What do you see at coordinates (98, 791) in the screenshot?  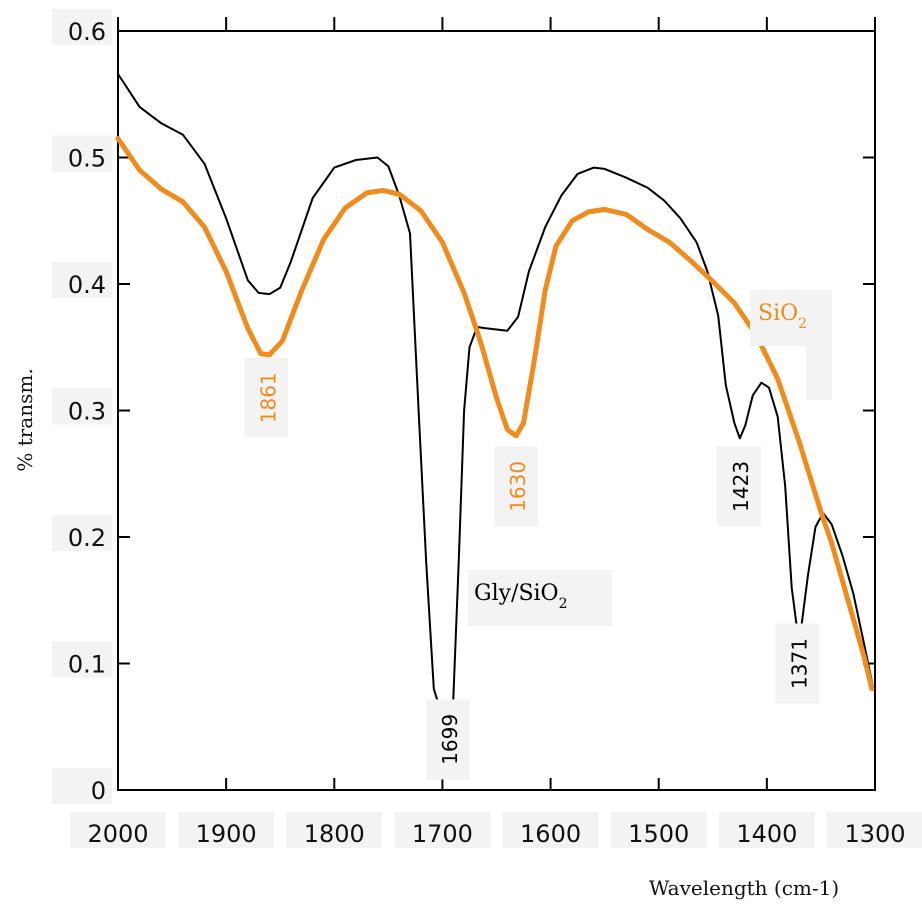 I see `y-tick-label: 0` at bounding box center [98, 791].